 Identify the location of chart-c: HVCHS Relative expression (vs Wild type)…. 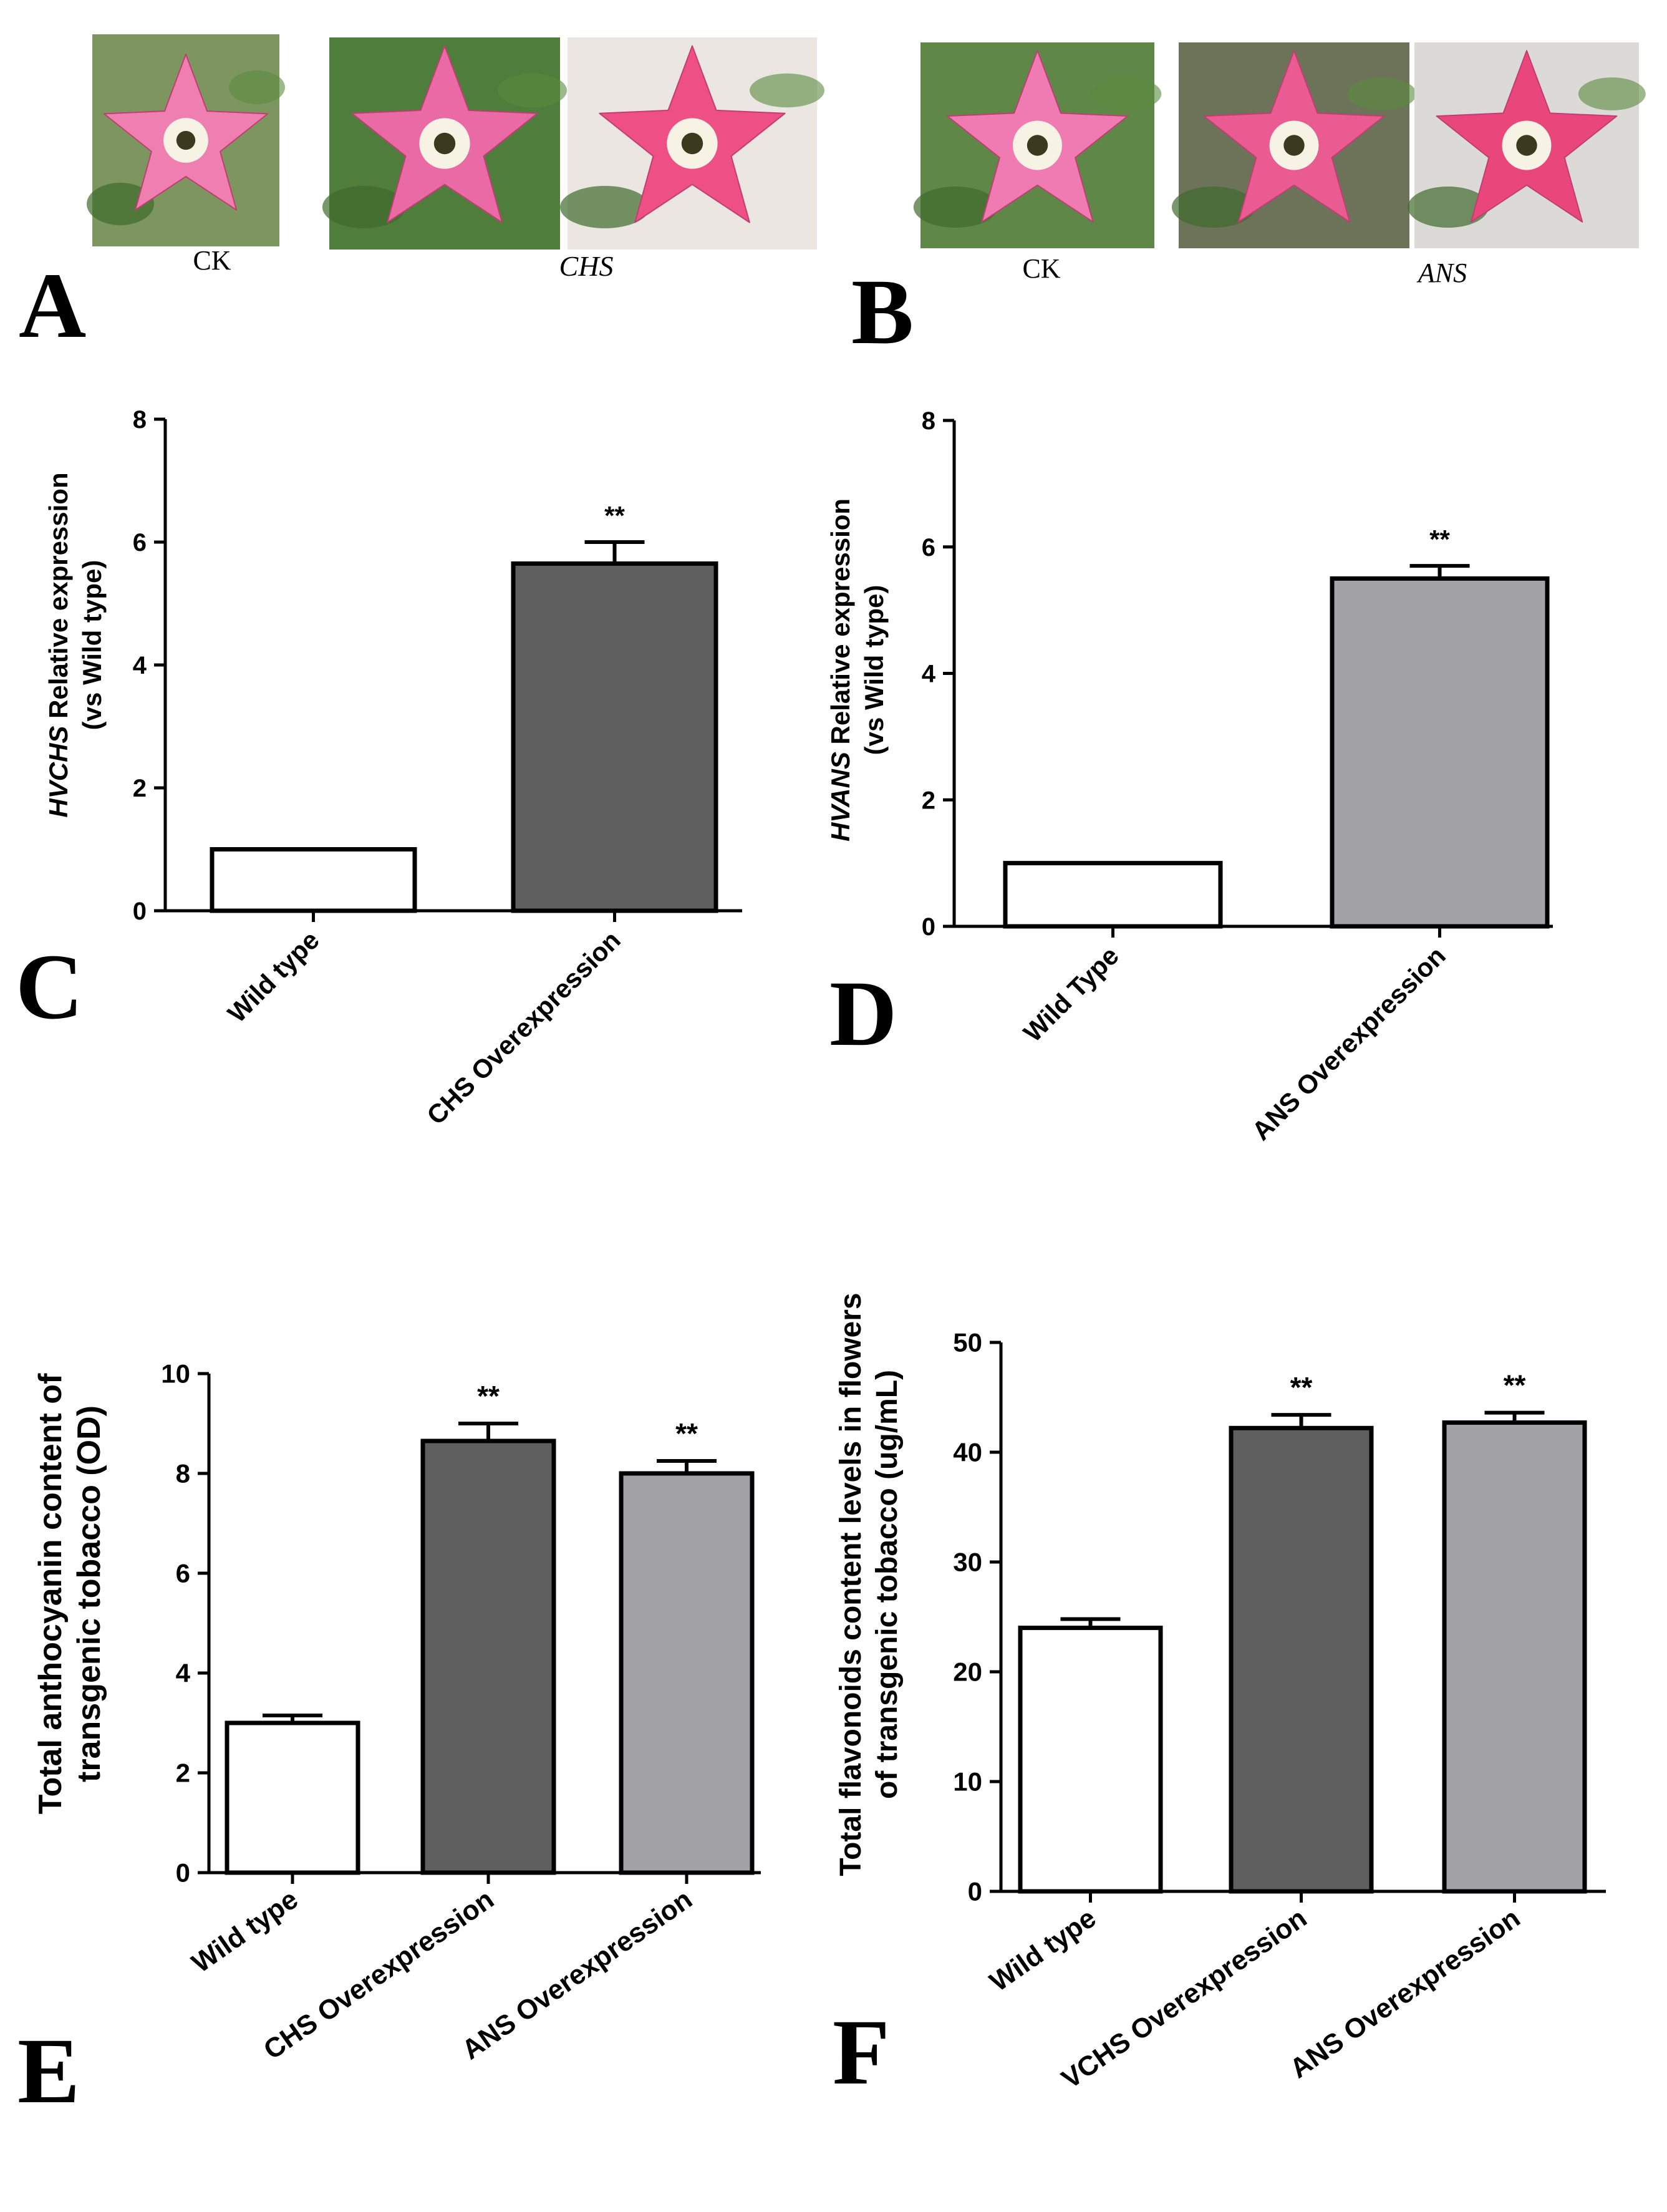
(379, 768).